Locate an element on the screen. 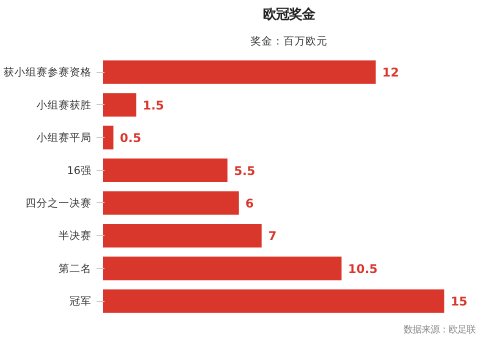  y-tick-label: 冠军 is located at coordinates (81, 301).